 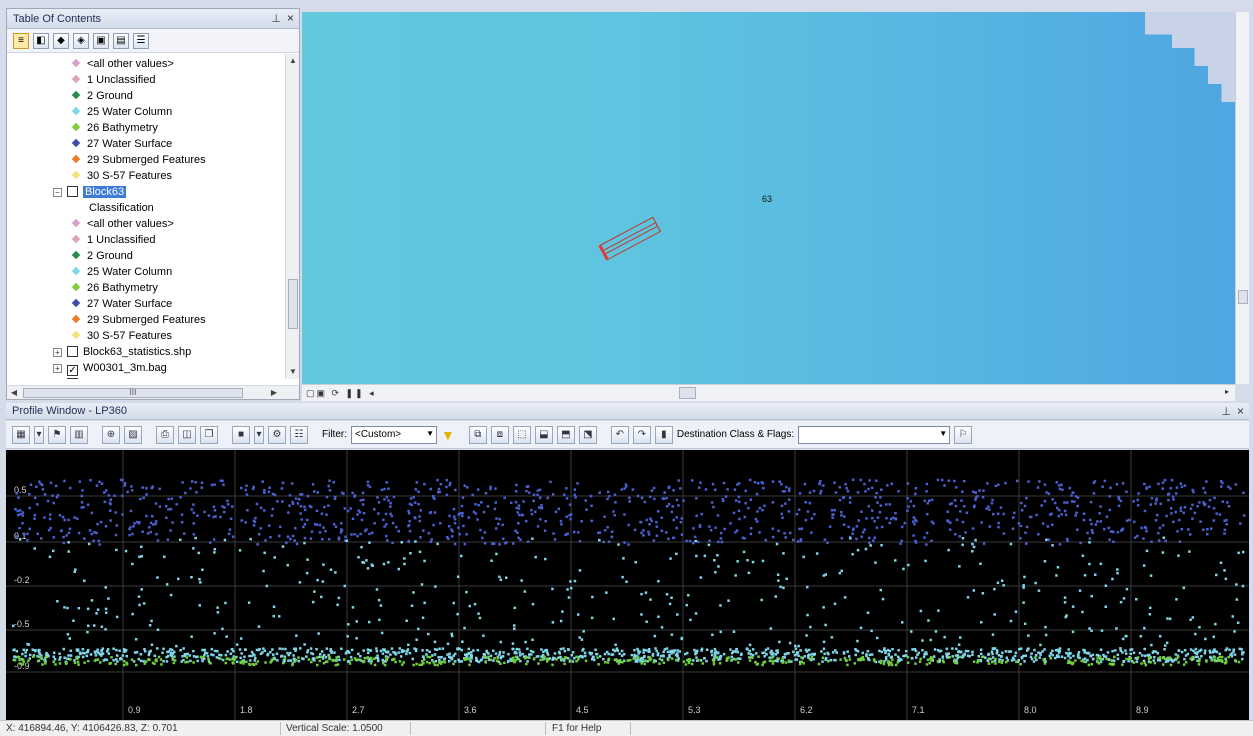 I want to click on scroll-right-icon: ▸, so click(x=1226, y=391).